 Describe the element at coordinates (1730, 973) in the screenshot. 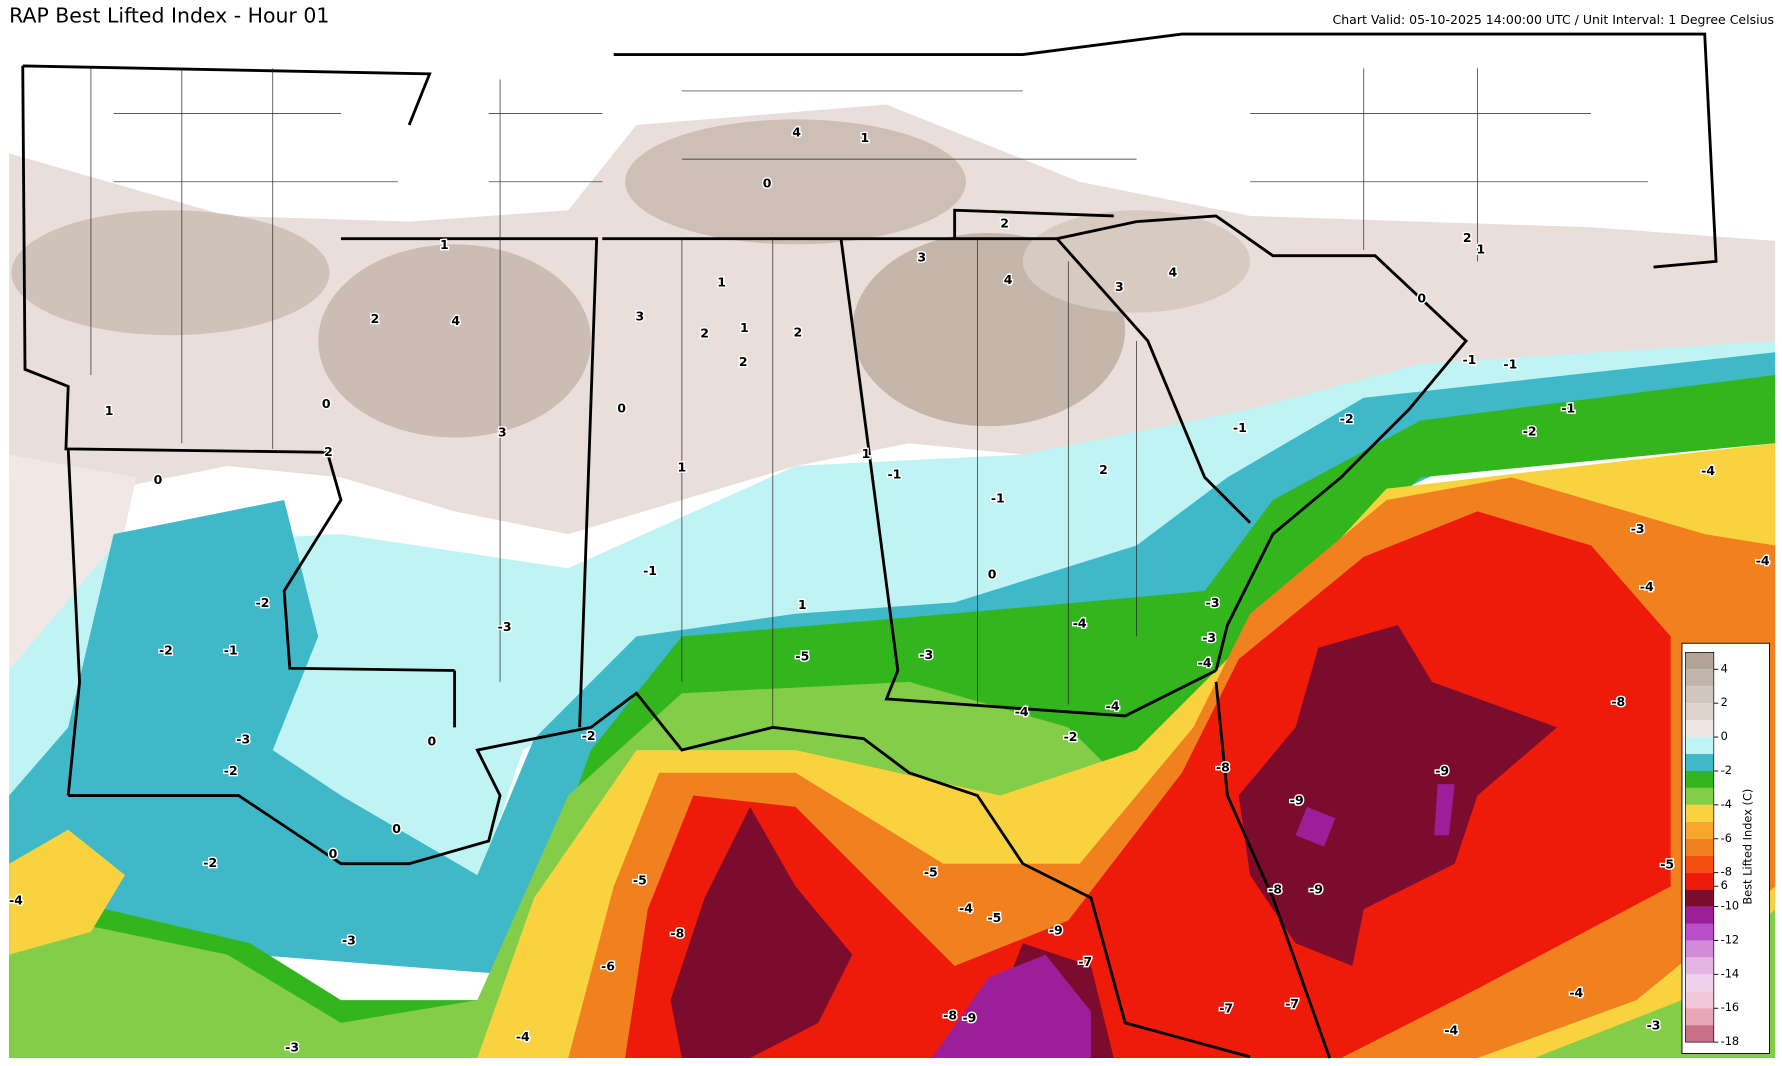

I see `colorbar-tick-label: -14` at that location.